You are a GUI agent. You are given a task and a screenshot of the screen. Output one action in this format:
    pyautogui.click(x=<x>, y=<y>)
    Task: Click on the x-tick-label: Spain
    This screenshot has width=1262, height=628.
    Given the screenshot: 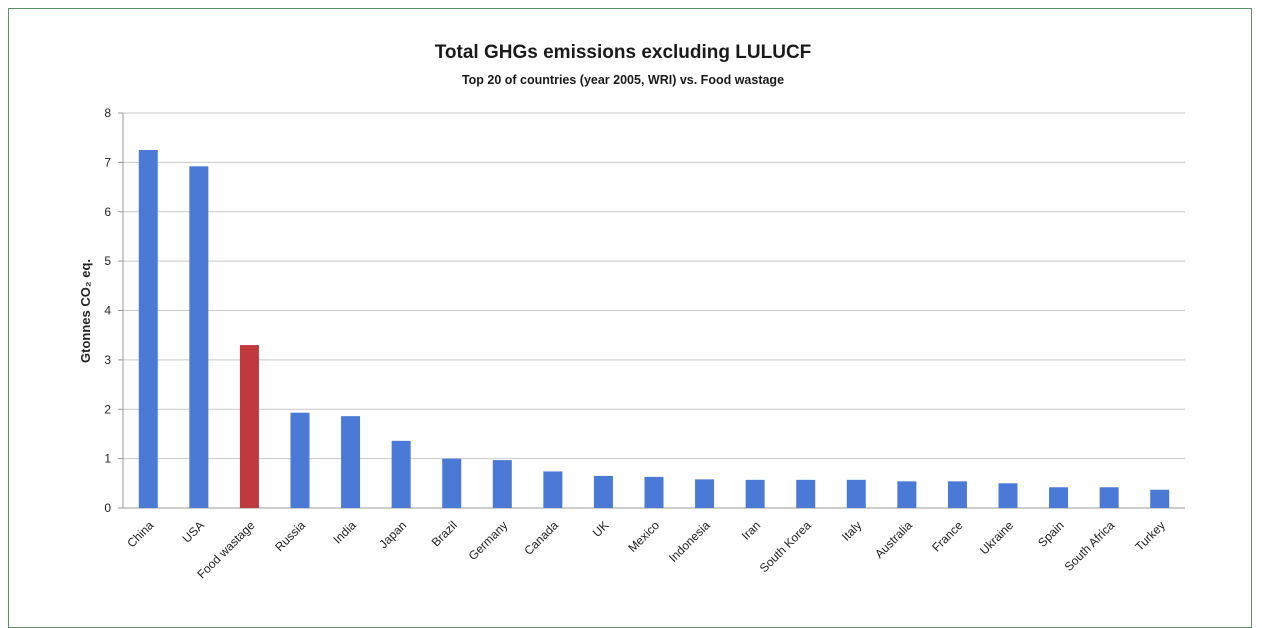 What is the action you would take?
    pyautogui.click(x=1051, y=534)
    